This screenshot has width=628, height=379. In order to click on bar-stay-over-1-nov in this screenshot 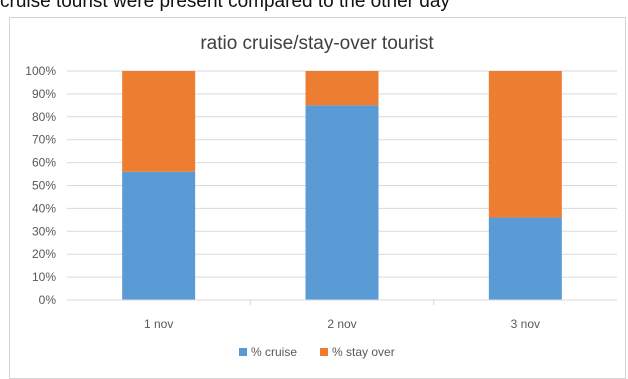, I will do `click(159, 121)`.